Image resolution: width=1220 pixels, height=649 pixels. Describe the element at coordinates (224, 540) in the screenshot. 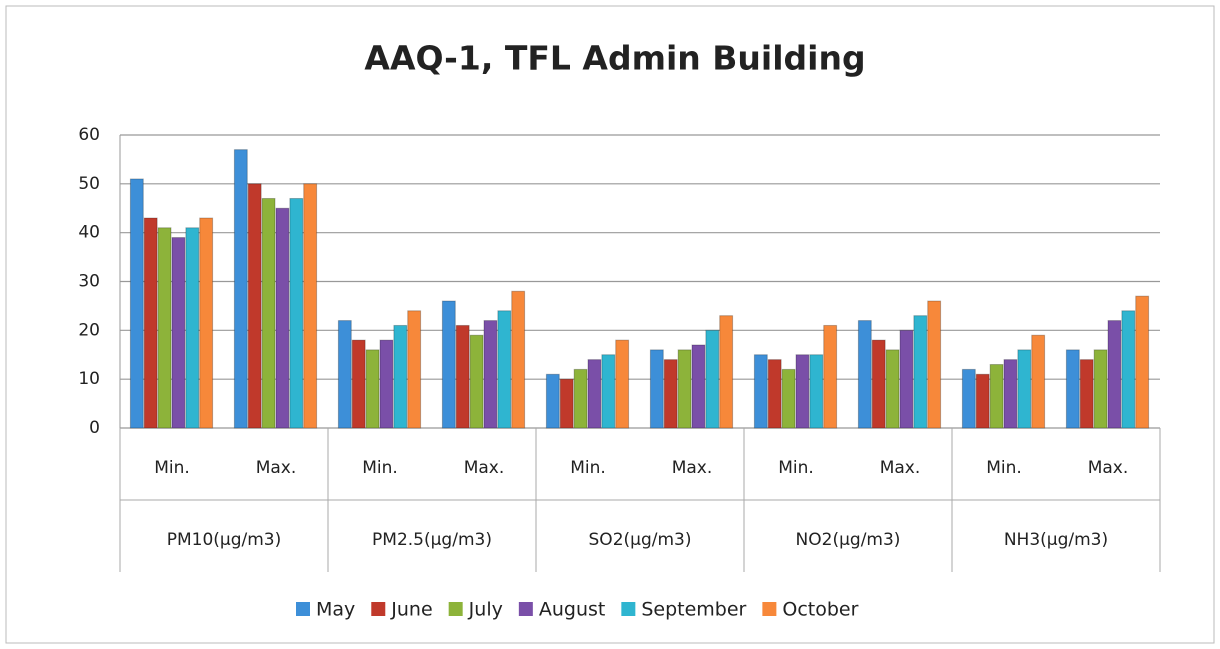

I see `group-label: PM10(µg/m3)` at that location.